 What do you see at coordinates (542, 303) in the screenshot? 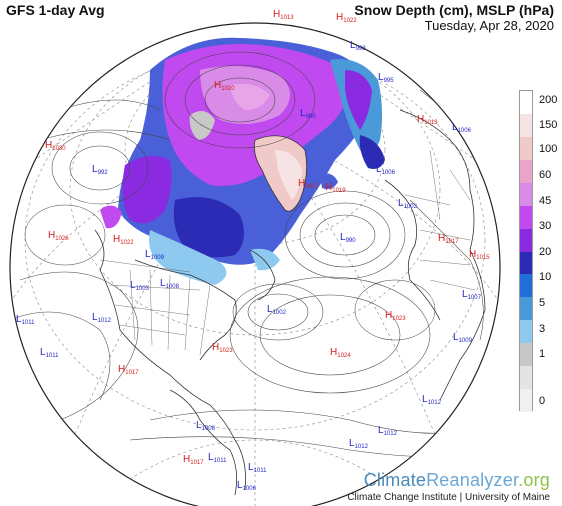
I see `legend-tick-label: 5` at bounding box center [542, 303].